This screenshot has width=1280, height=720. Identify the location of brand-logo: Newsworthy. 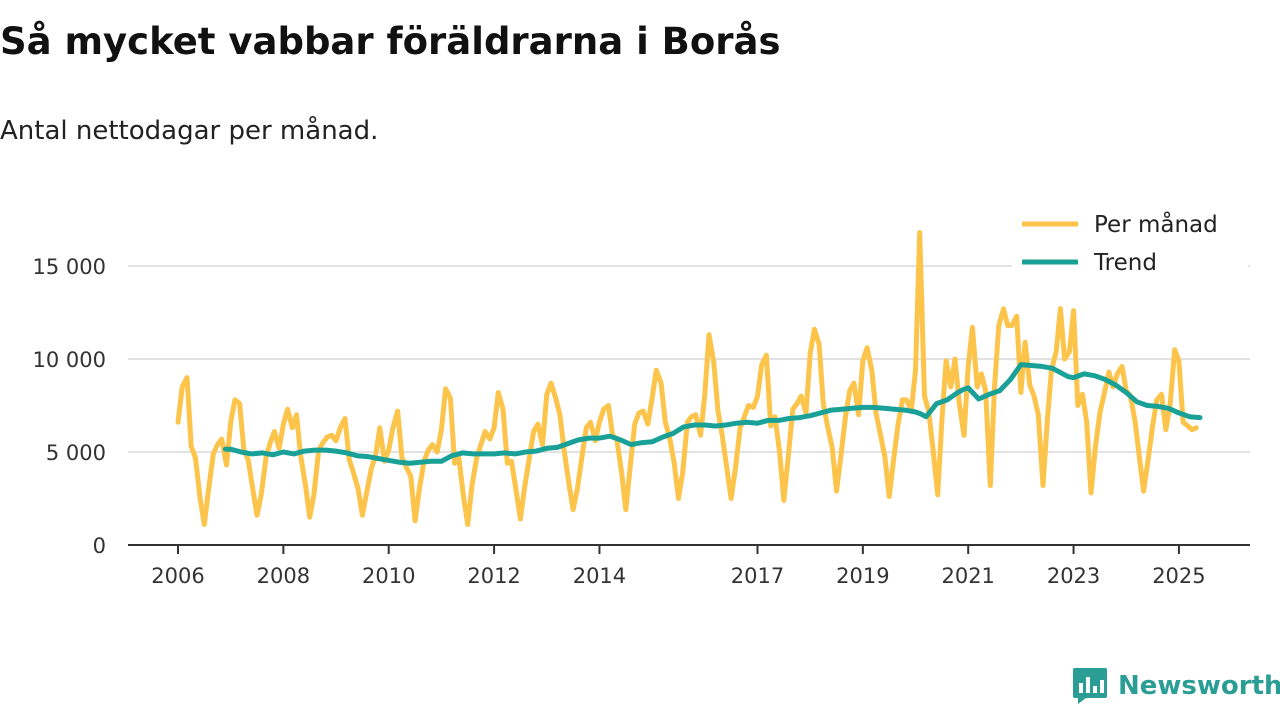
(1176, 686).